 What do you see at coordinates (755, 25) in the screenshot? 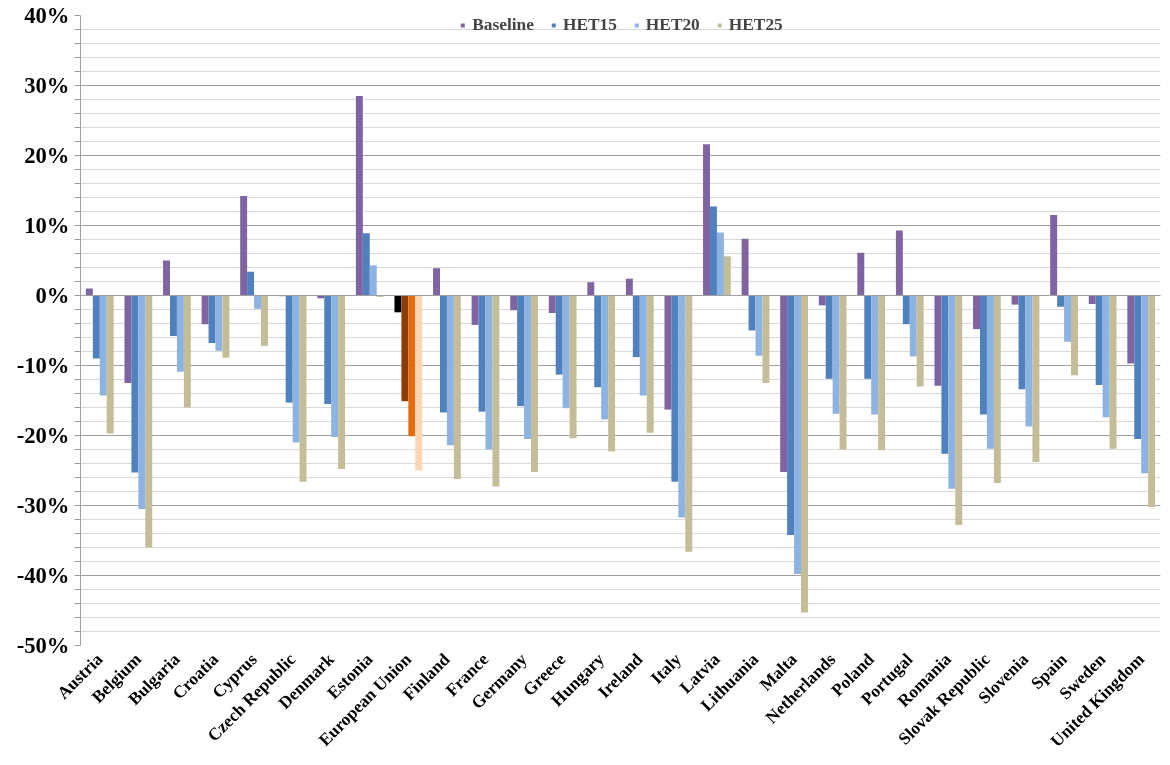
I see `legend-label: HET25` at bounding box center [755, 25].